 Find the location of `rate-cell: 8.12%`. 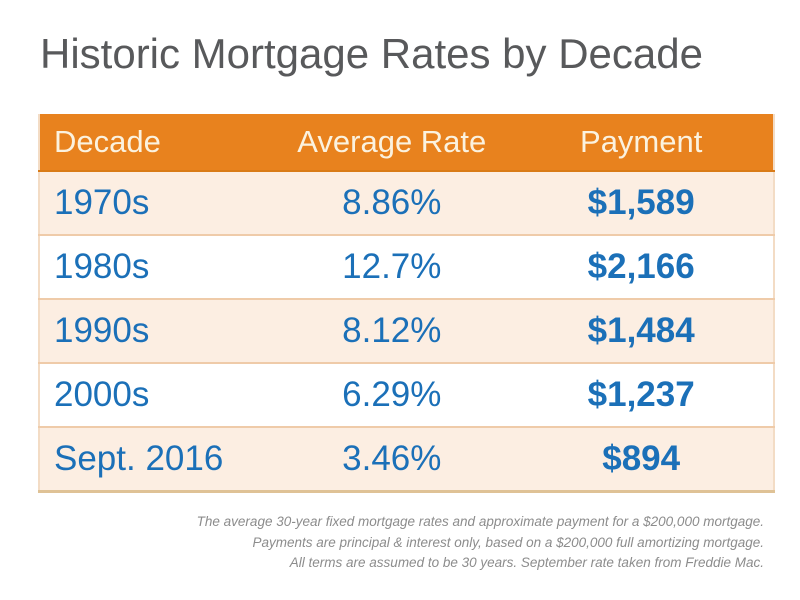

rate-cell: 8.12% is located at coordinates (392, 331).